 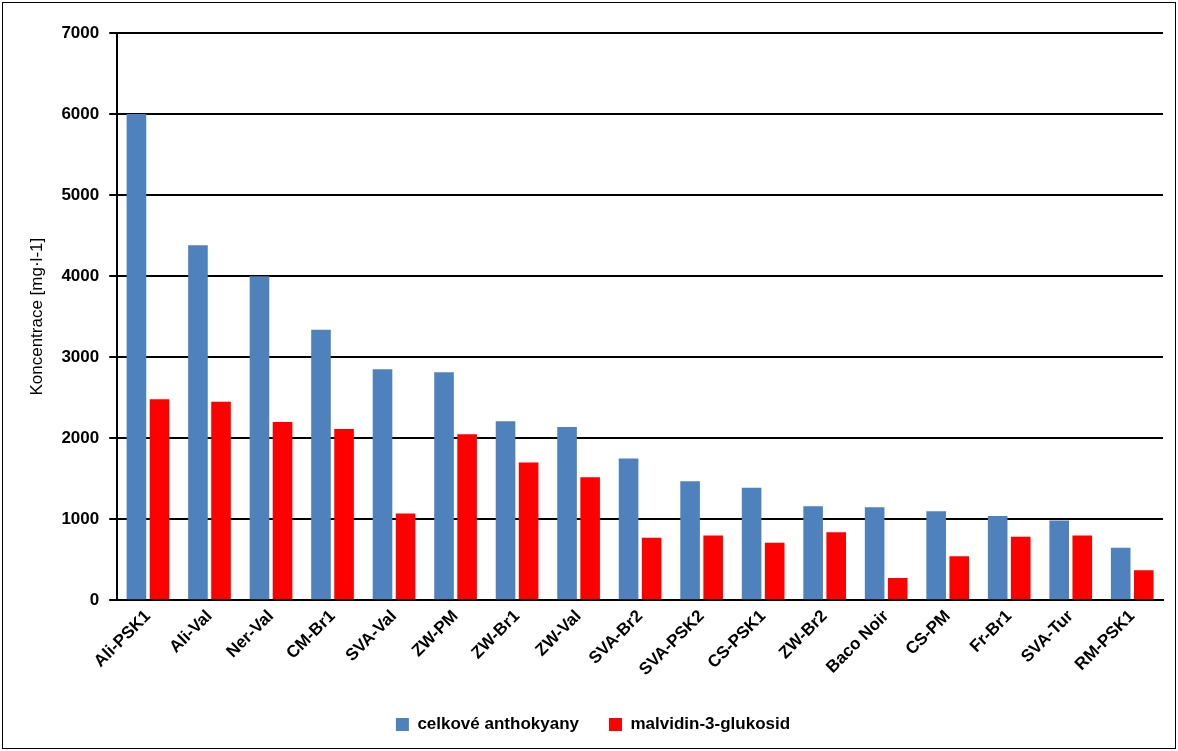 What do you see at coordinates (498, 724) in the screenshot?
I see `legend-label: celkové anthokyany` at bounding box center [498, 724].